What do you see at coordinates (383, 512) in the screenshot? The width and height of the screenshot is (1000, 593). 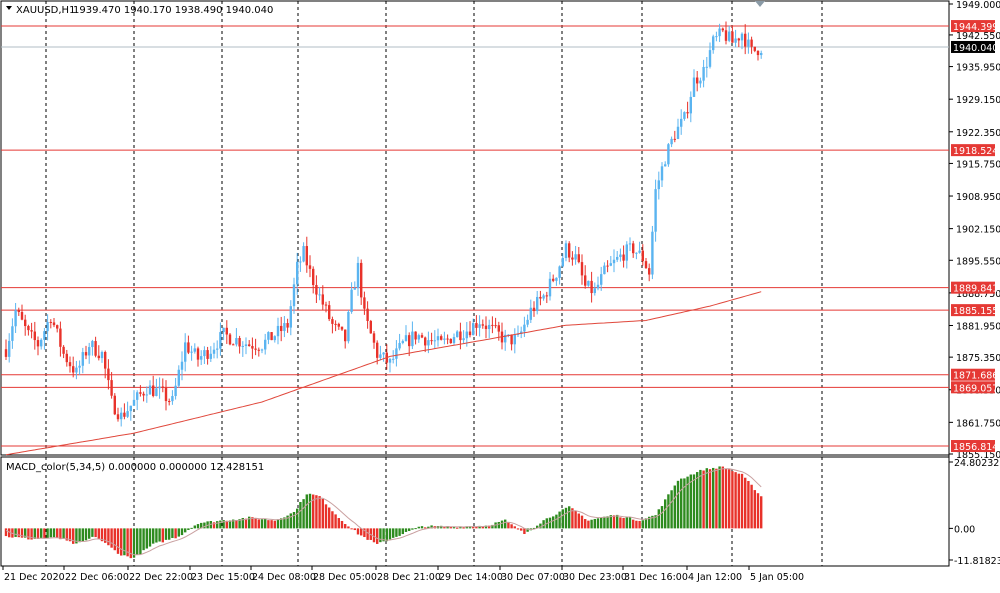 I see `macd-signal-line` at bounding box center [383, 512].